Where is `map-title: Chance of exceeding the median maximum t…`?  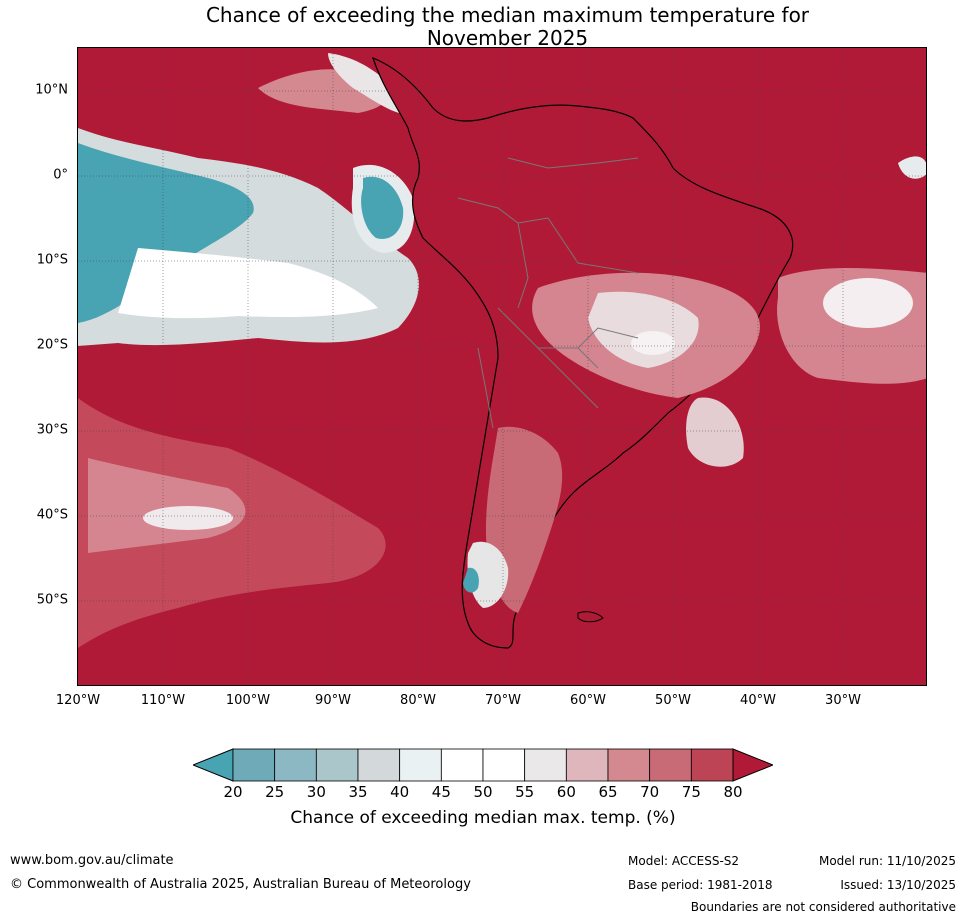 map-title: Chance of exceeding the median maximum t… is located at coordinates (482, 27).